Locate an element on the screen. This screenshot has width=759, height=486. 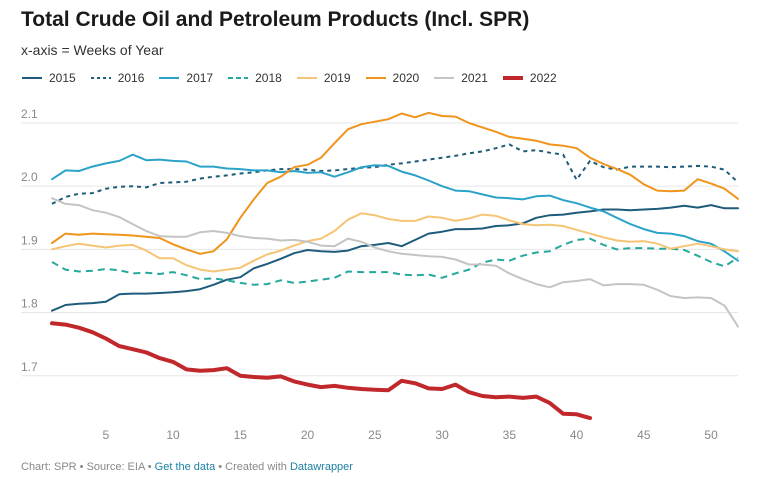
legend-item-2022: 2022 is located at coordinates (529, 78).